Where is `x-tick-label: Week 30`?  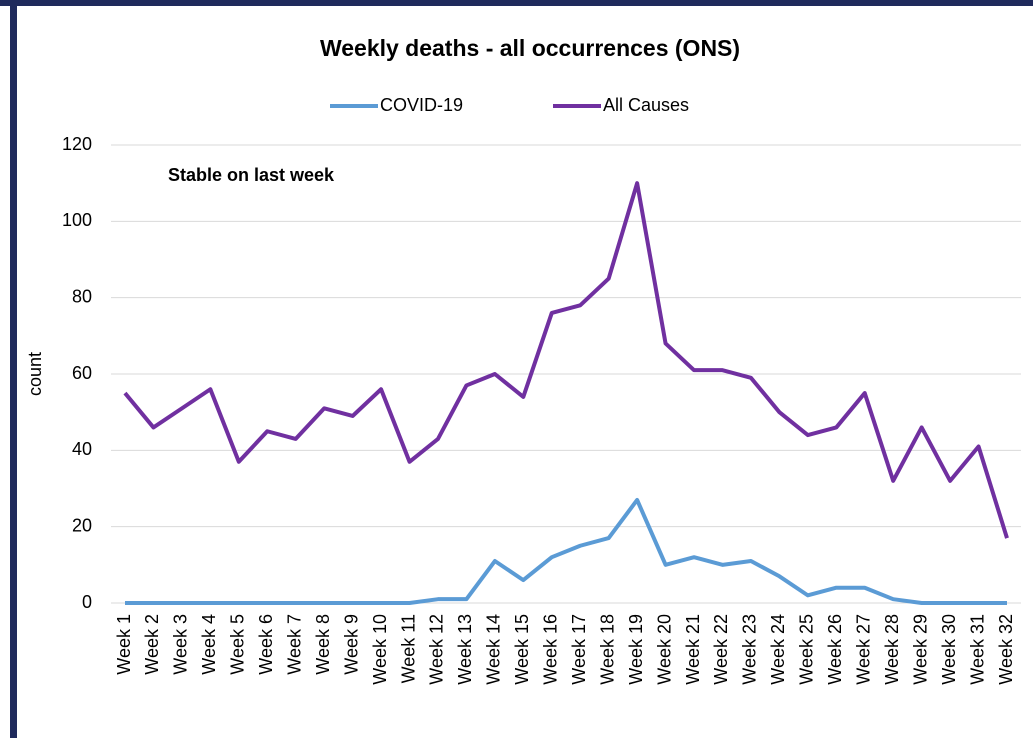 x-tick-label: Week 30 is located at coordinates (949, 649).